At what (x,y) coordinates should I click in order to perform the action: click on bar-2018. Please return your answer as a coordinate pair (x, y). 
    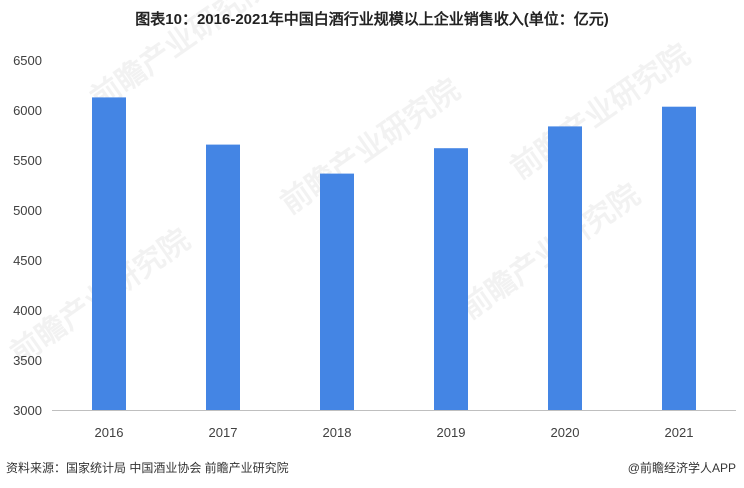
    Looking at the image, I should click on (337, 291).